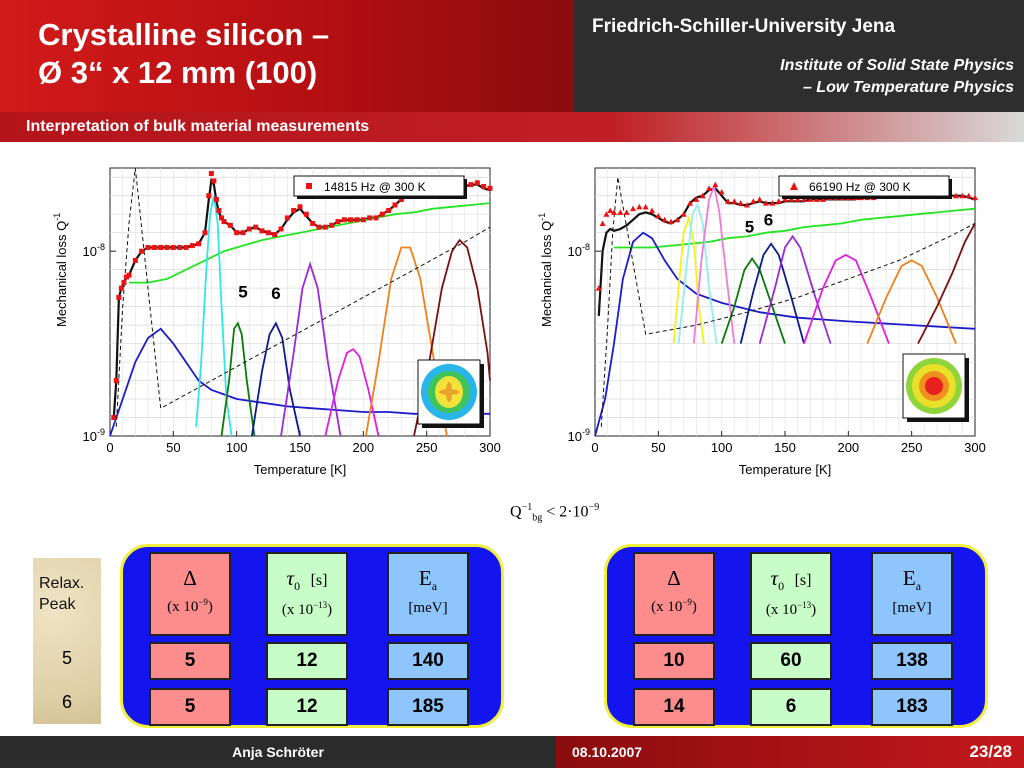  I want to click on ea-symbol: Ea, so click(428, 580).